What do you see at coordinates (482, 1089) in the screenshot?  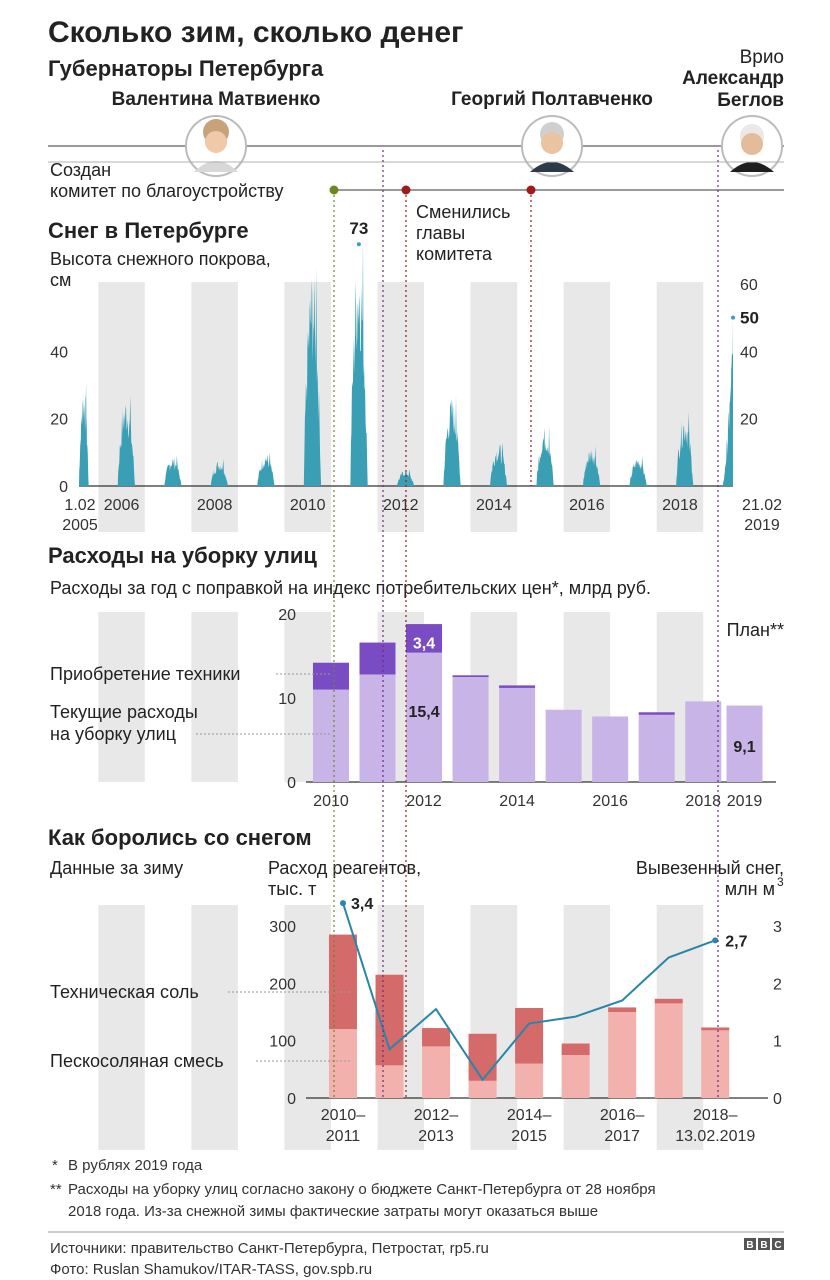 I see `snowfight-bar-sand-2013–2014` at bounding box center [482, 1089].